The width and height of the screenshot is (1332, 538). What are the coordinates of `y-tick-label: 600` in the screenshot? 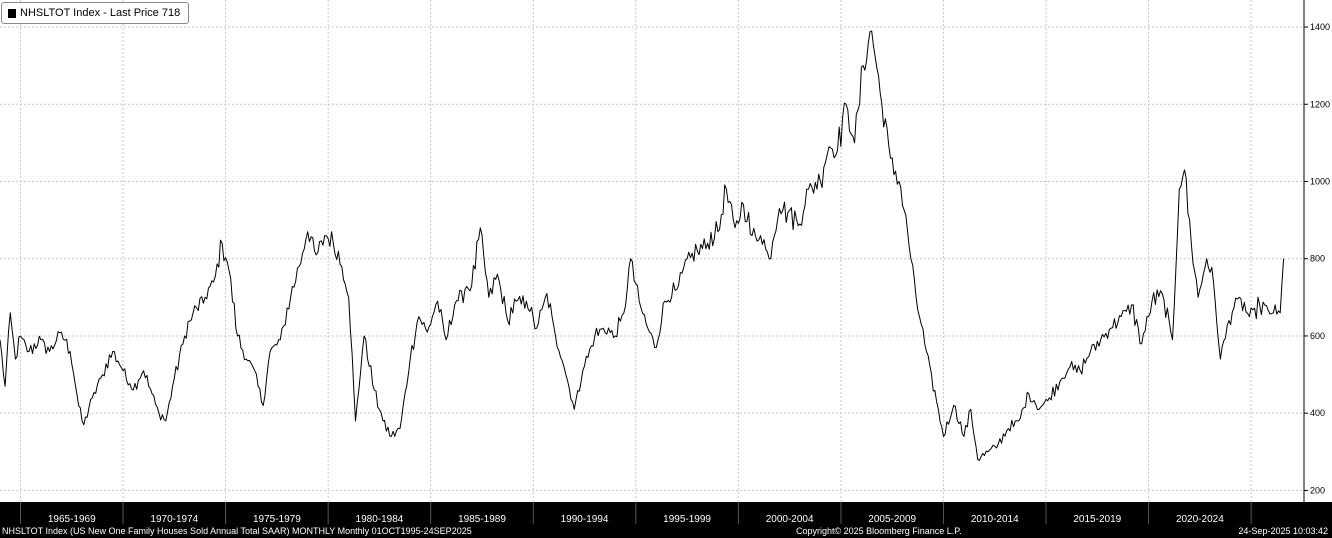 It's located at (1317, 336).